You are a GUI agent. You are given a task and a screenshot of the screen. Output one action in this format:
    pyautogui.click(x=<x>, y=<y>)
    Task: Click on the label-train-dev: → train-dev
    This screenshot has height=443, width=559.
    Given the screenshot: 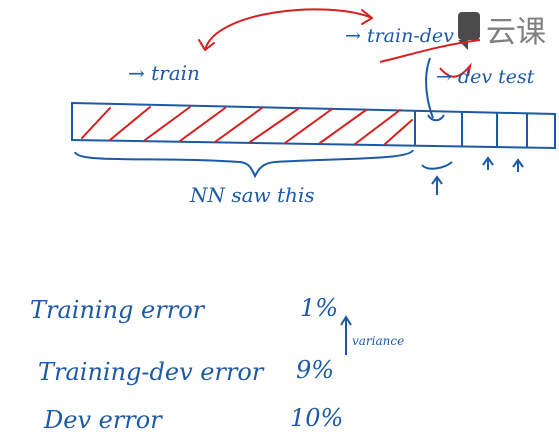 What is the action you would take?
    pyautogui.click(x=399, y=36)
    